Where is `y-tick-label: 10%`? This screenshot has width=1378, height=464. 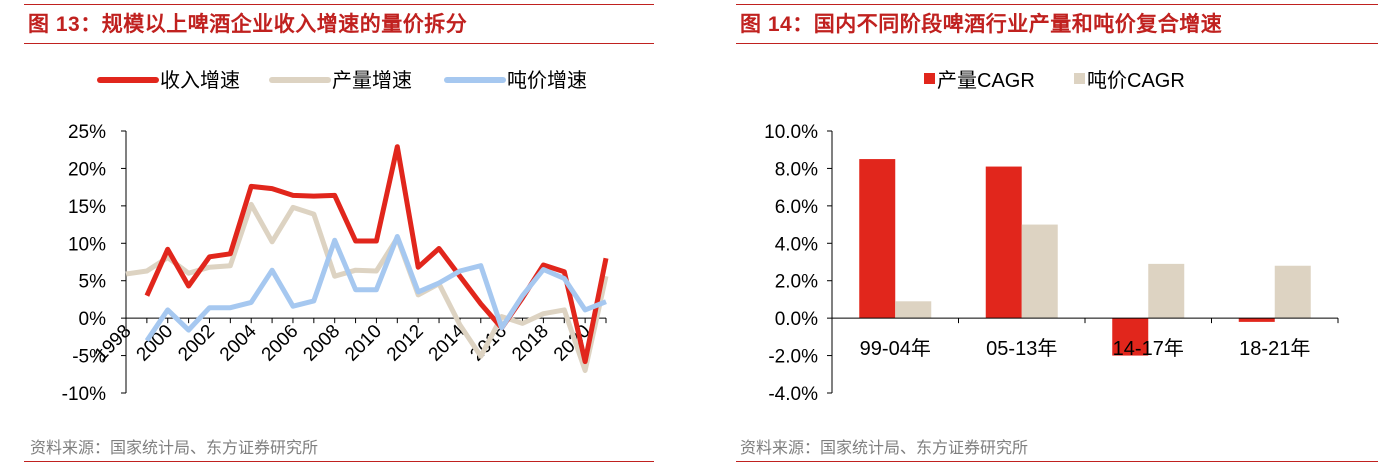
y-tick-label: 10% is located at coordinates (87, 244).